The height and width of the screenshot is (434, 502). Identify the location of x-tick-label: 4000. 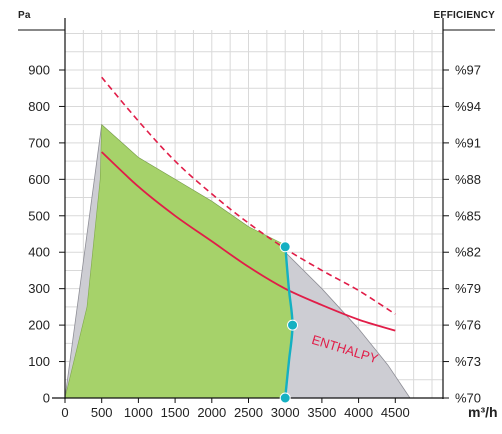
(358, 412).